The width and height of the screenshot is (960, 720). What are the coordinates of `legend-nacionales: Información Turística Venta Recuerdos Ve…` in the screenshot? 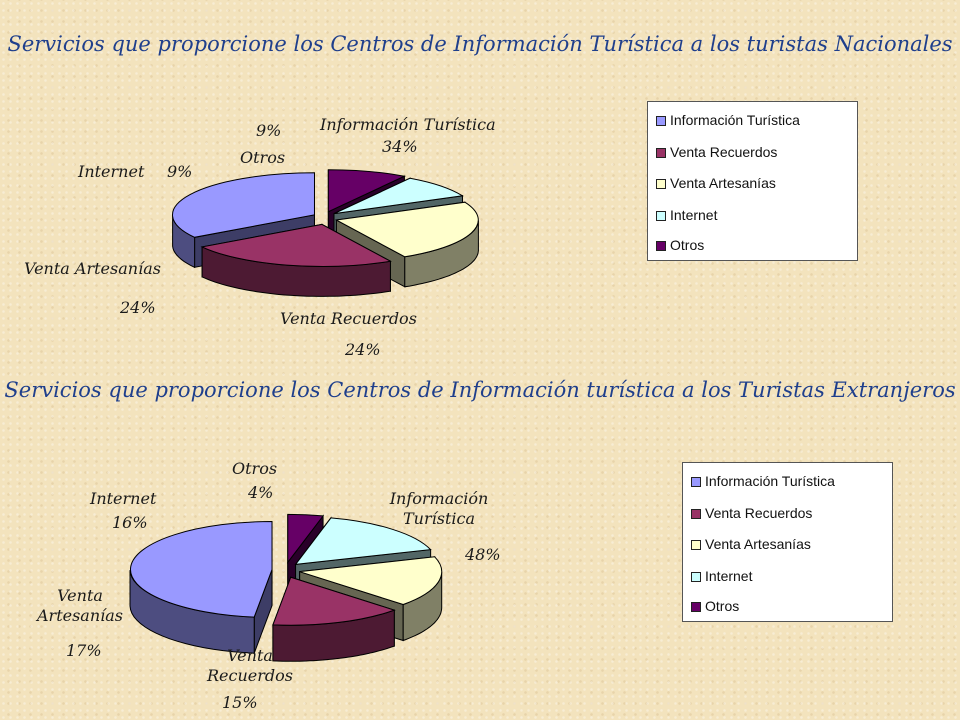 It's located at (752, 181).